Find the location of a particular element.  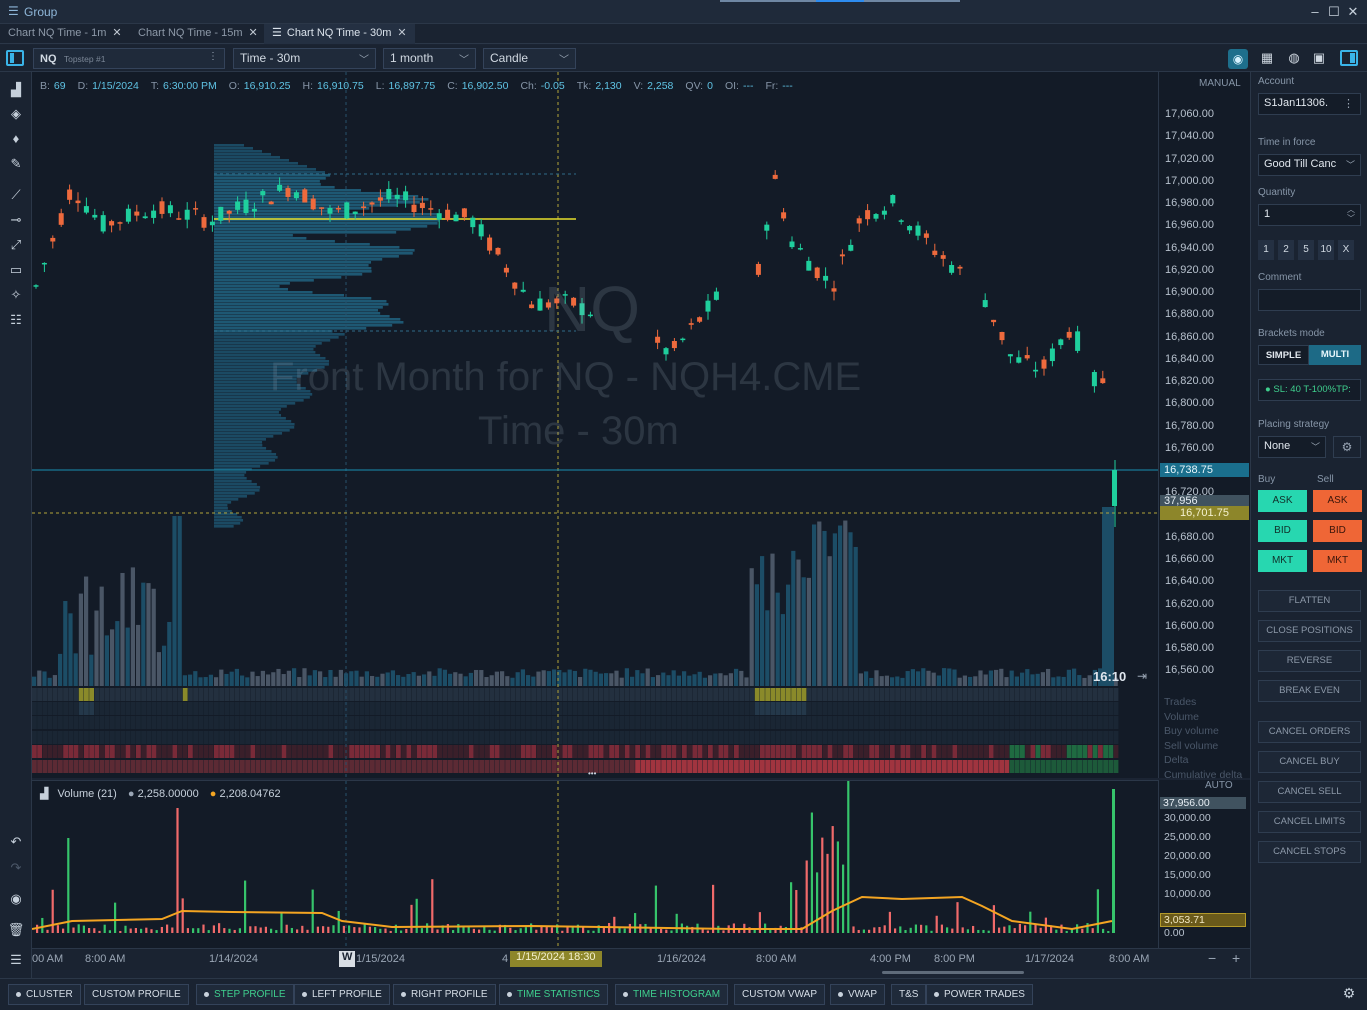

break-even-button: BREAK EVEN is located at coordinates (1309, 691).